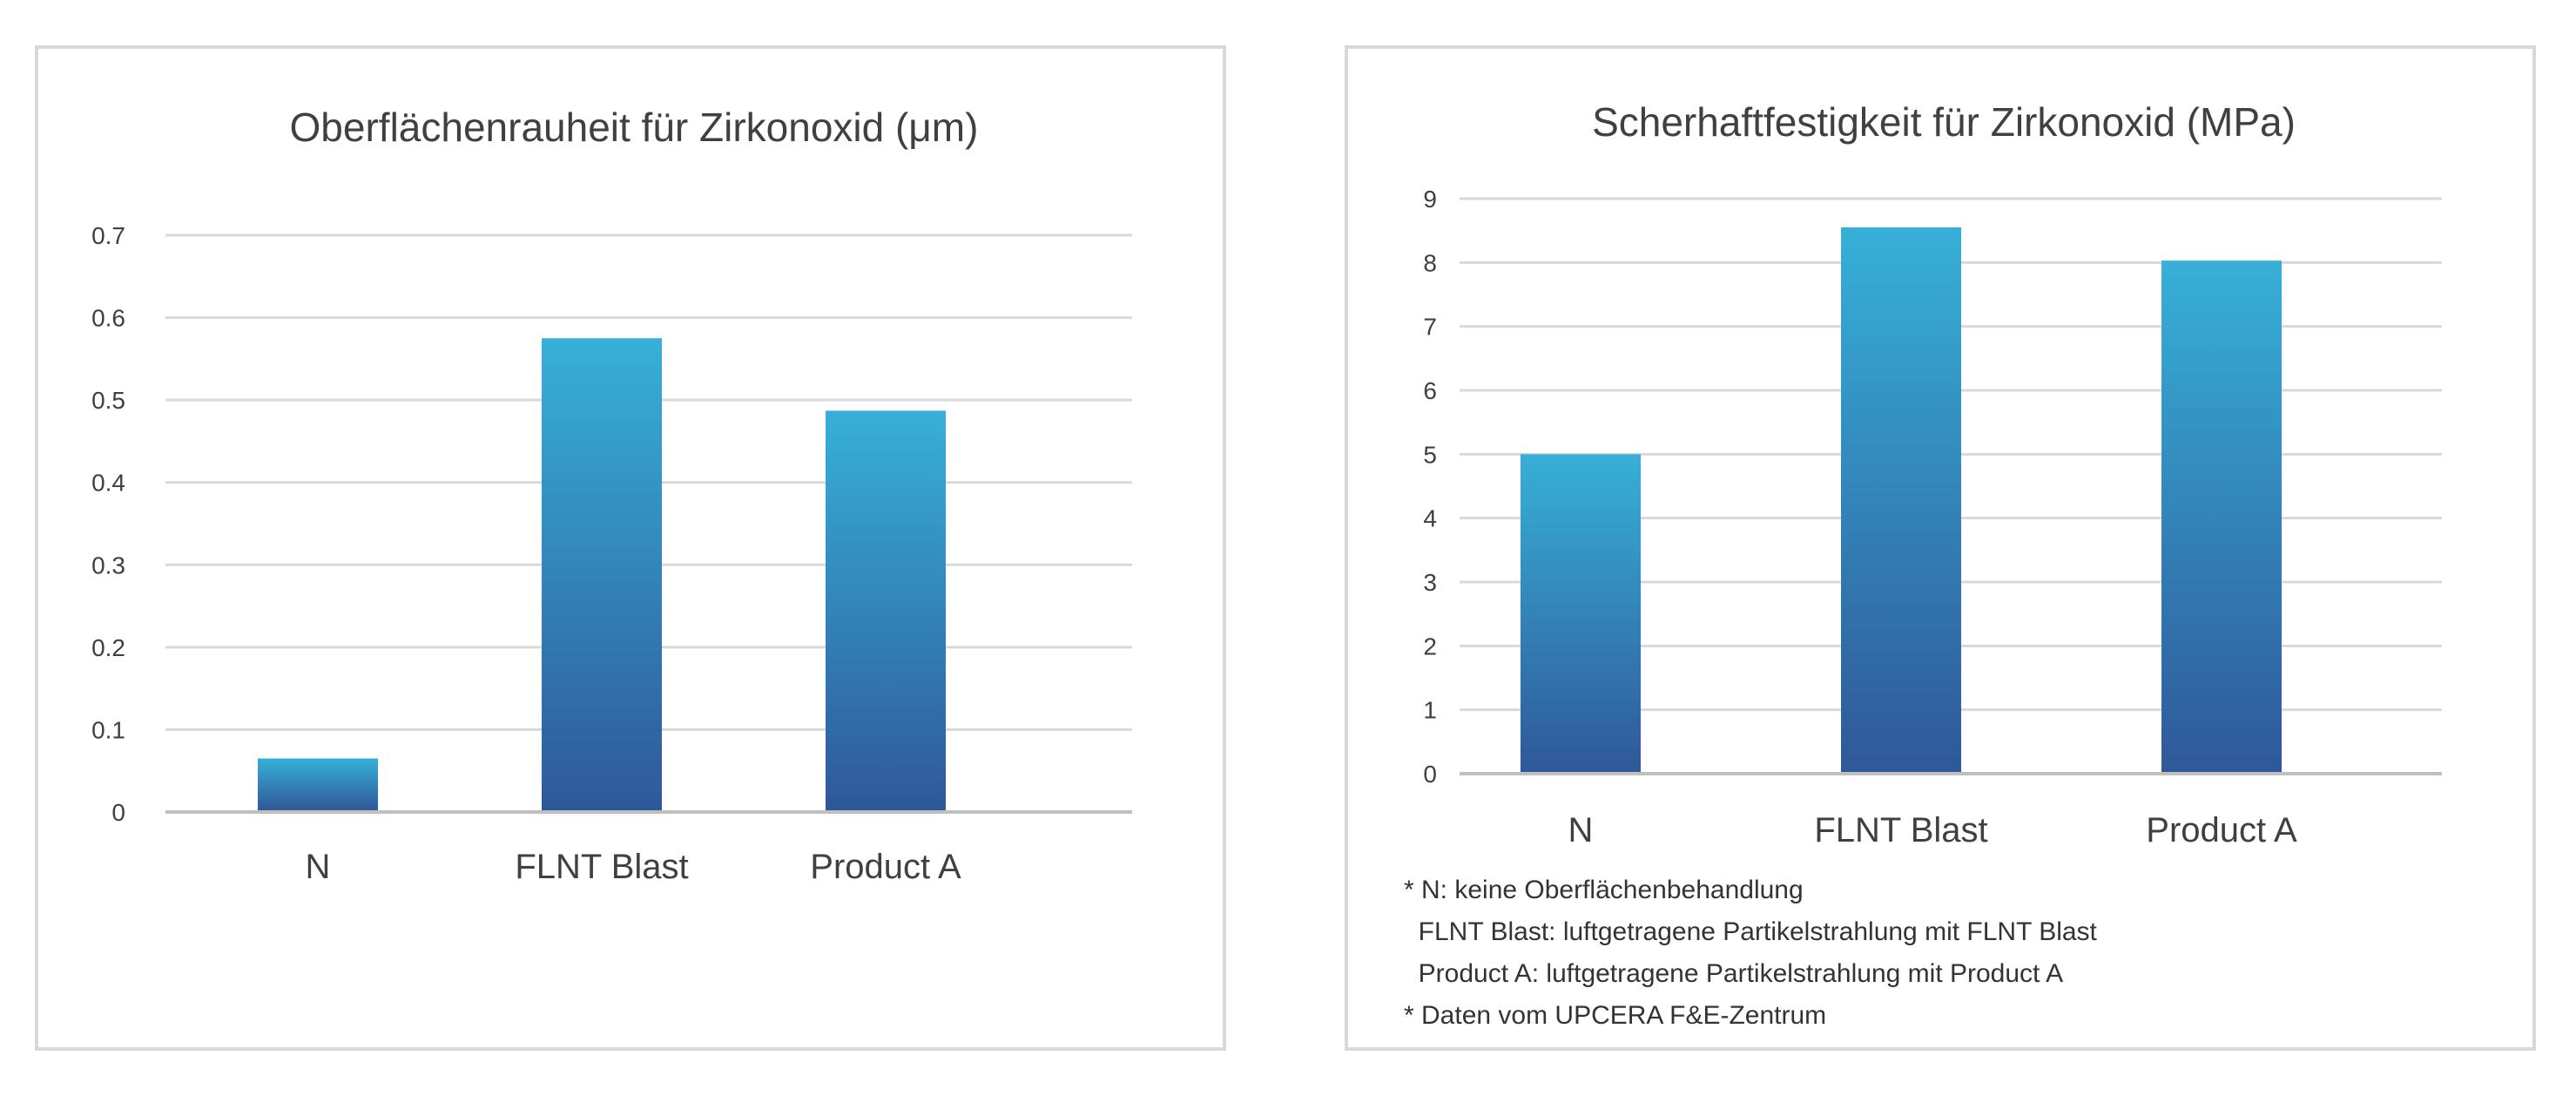 The image size is (2576, 1103). I want to click on y-tick-label: 6, so click(1430, 390).